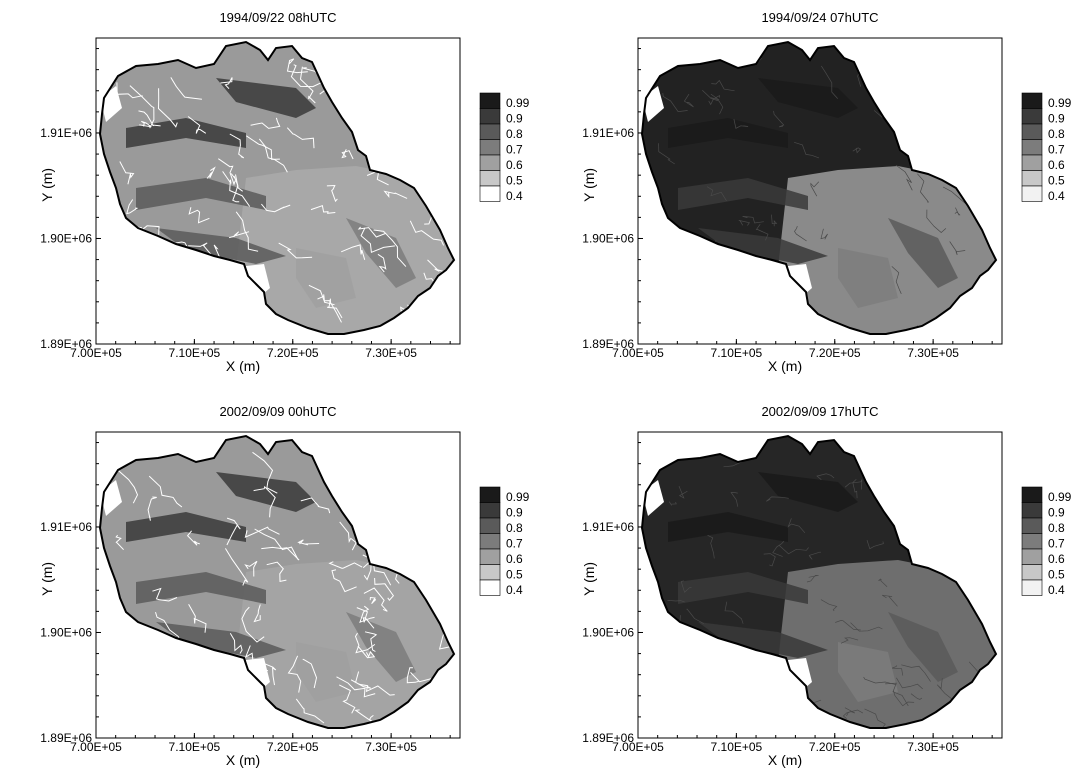 The height and width of the screenshot is (774, 1078). I want to click on x-tick-label: 7.20E+05, so click(835, 353).